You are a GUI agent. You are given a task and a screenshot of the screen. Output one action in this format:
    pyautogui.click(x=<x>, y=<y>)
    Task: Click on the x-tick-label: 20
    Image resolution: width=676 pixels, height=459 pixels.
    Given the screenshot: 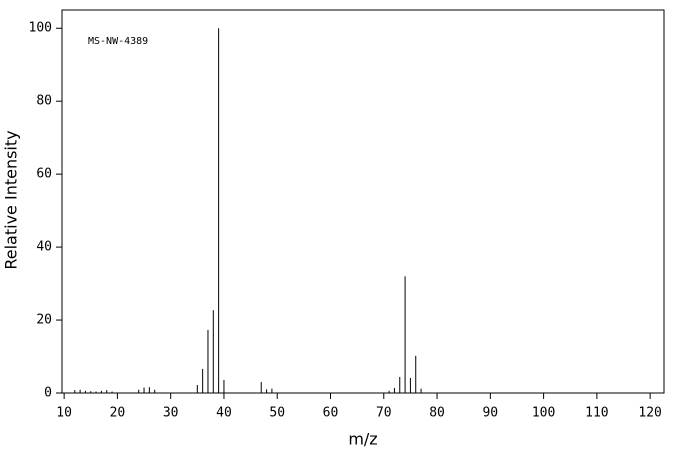 What is the action you would take?
    pyautogui.click(x=118, y=413)
    